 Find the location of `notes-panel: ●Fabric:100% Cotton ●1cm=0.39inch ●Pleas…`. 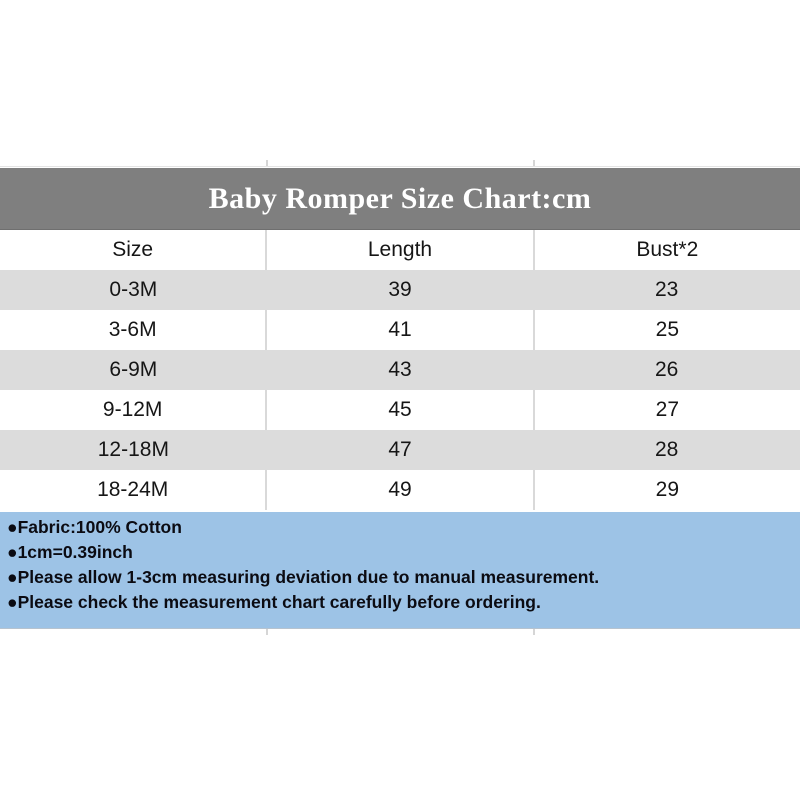

notes-panel: ●Fabric:100% Cotton ●1cm=0.39inch ●Pleas… is located at coordinates (400, 570).